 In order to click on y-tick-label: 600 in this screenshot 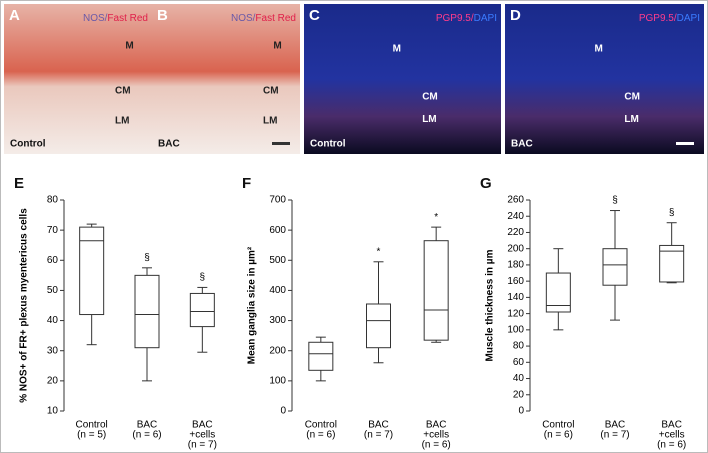, I will do `click(277, 230)`.